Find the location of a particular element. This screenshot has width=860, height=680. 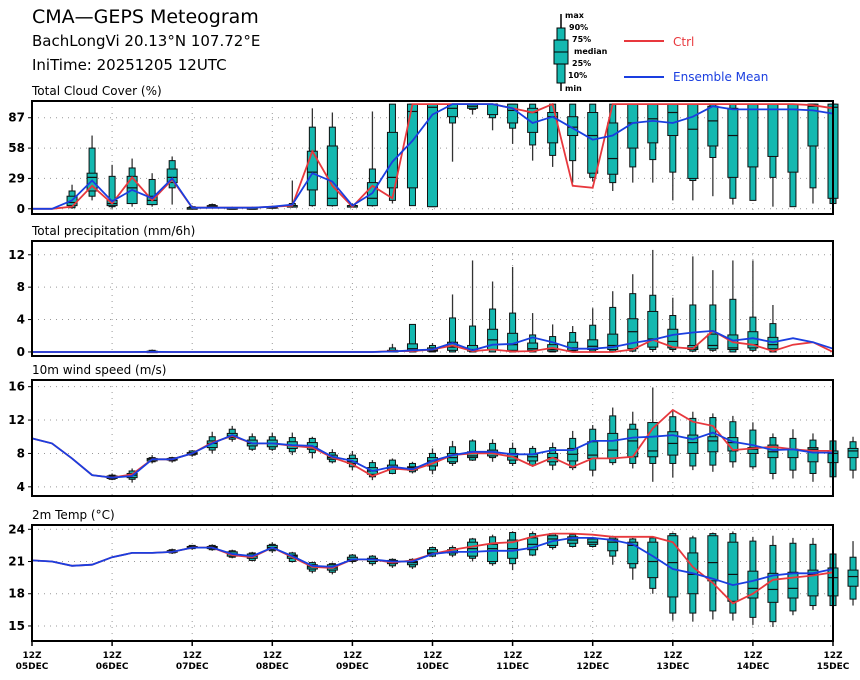

y-tick-label: 16 is located at coordinates (16, 387).